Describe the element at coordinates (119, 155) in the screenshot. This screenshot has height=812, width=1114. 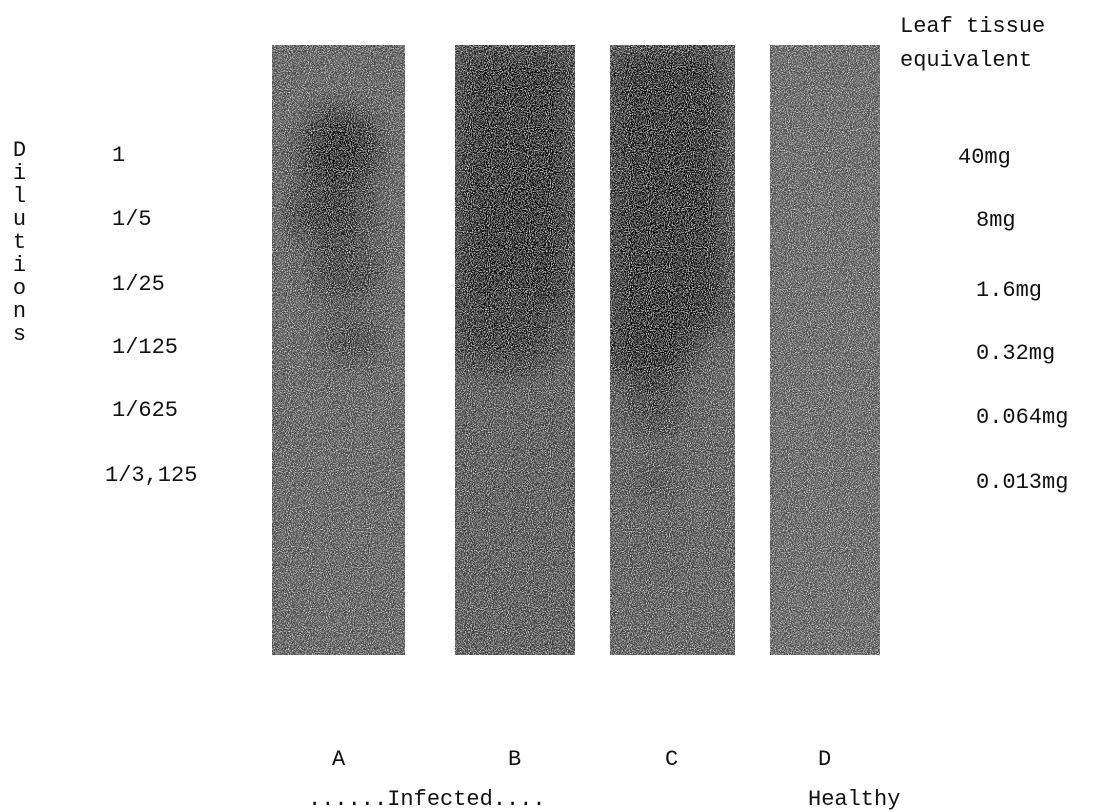
I see `dilution: 1` at that location.